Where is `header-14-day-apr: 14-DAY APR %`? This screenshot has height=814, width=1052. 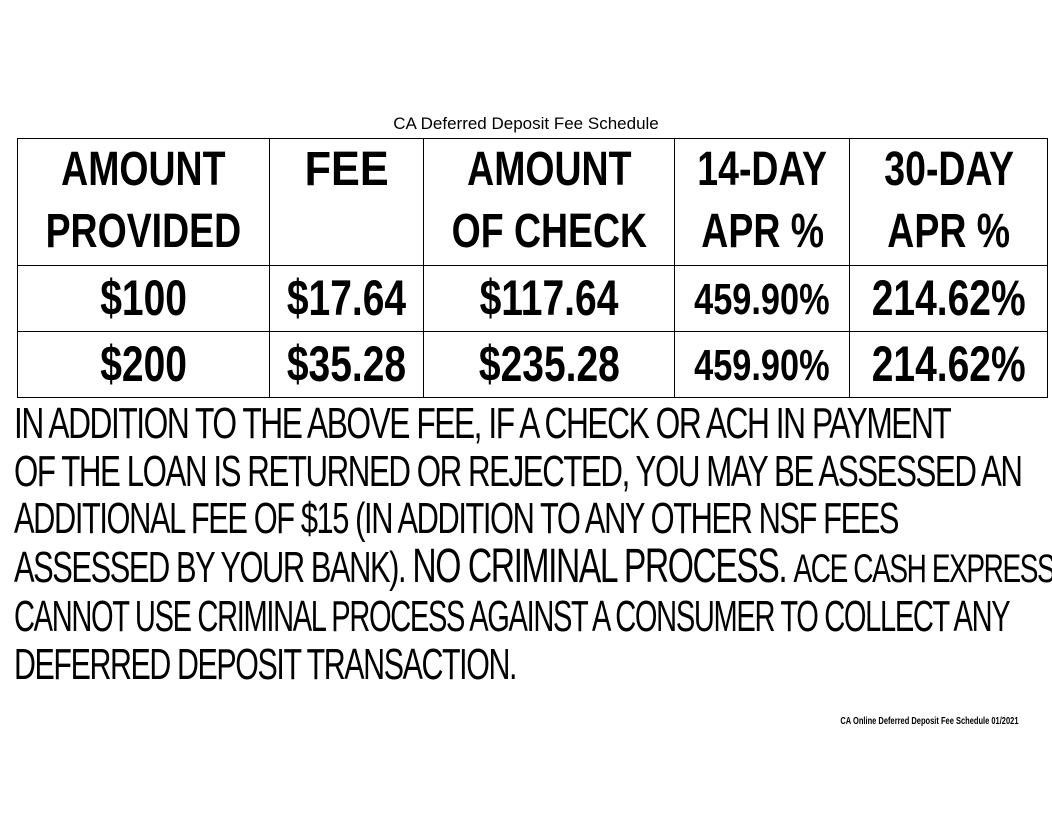
header-14-day-apr: 14-DAY APR % is located at coordinates (762, 202).